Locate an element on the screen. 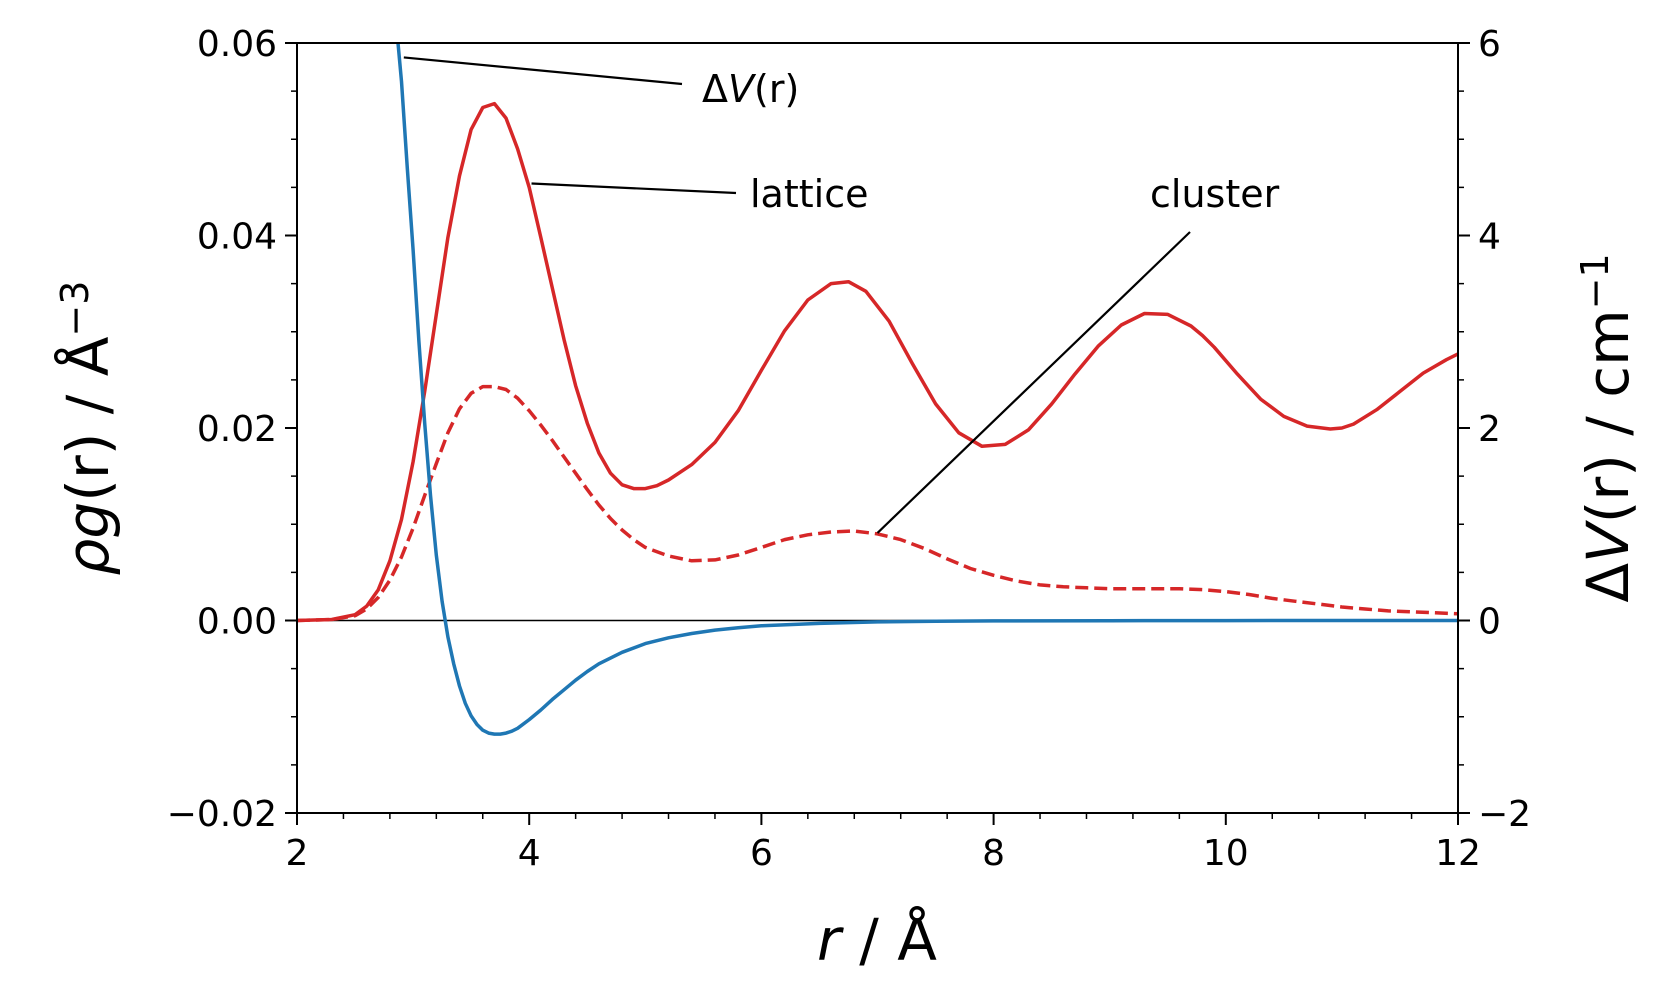 The height and width of the screenshot is (1000, 1661). x-axis-var: r is located at coordinates (830, 940).